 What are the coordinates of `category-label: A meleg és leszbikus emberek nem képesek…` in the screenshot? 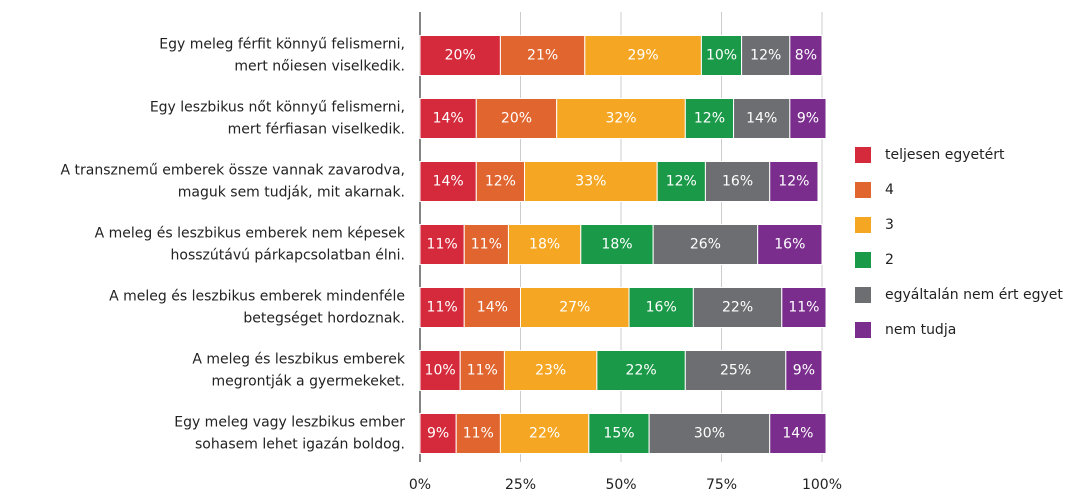 It's located at (250, 245).